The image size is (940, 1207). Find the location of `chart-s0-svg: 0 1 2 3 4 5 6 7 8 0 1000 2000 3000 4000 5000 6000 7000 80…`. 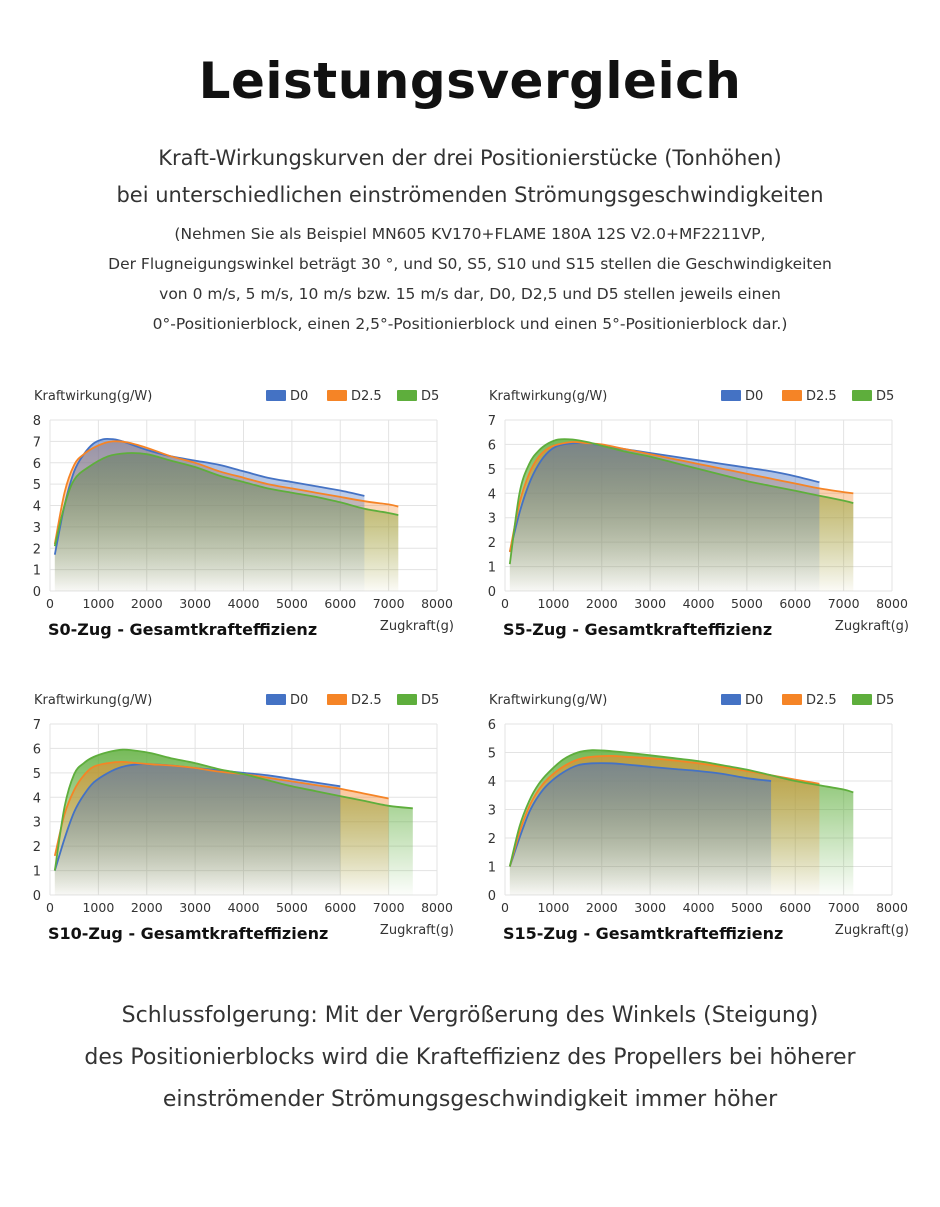

chart-s0-svg: 0 1 2 3 4 5 6 7 8 0 1000 2000 3000 4000 5000 6000 7000 80… is located at coordinates (243, 514).